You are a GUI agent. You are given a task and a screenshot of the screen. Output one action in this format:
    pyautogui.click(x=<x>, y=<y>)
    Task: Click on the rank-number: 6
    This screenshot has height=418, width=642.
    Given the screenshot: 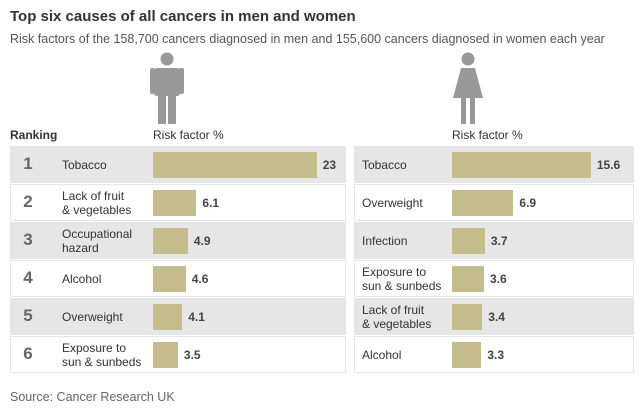 What is the action you would take?
    pyautogui.click(x=28, y=353)
    